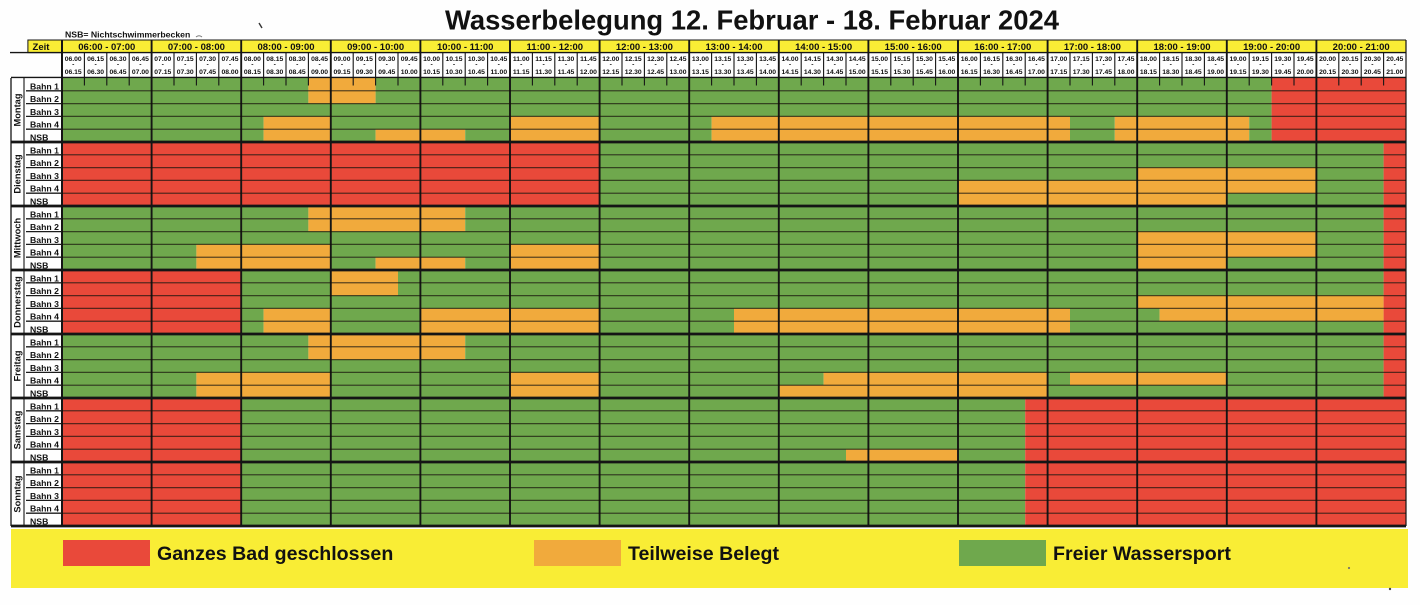  I want to click on svg-text: 16.00, so click(969, 59).